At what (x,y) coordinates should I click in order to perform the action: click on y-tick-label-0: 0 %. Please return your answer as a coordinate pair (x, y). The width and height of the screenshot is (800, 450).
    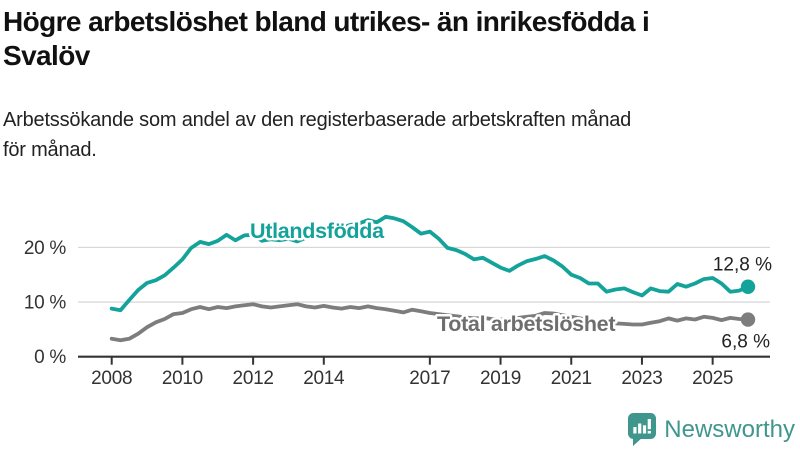
    Looking at the image, I should click on (50, 357).